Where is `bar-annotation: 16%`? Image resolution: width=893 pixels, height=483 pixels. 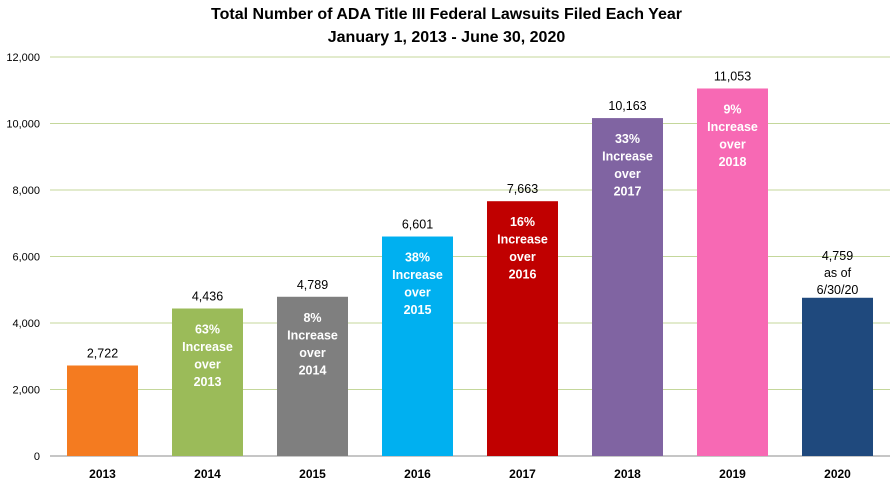
bar-annotation: 16% is located at coordinates (522, 222).